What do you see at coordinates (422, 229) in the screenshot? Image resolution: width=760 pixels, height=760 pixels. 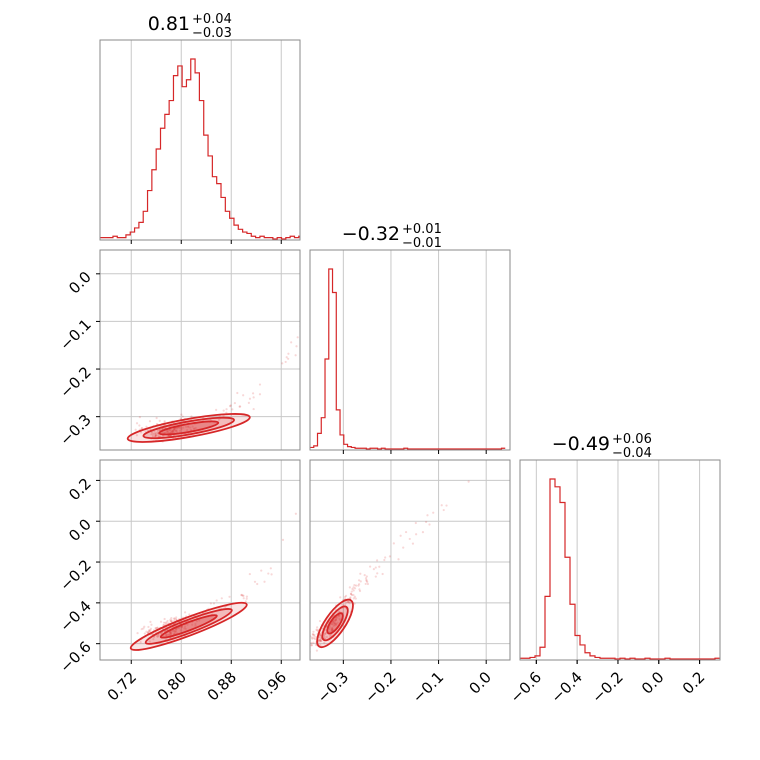 I see `panel-title-plus: +0.01` at bounding box center [422, 229].